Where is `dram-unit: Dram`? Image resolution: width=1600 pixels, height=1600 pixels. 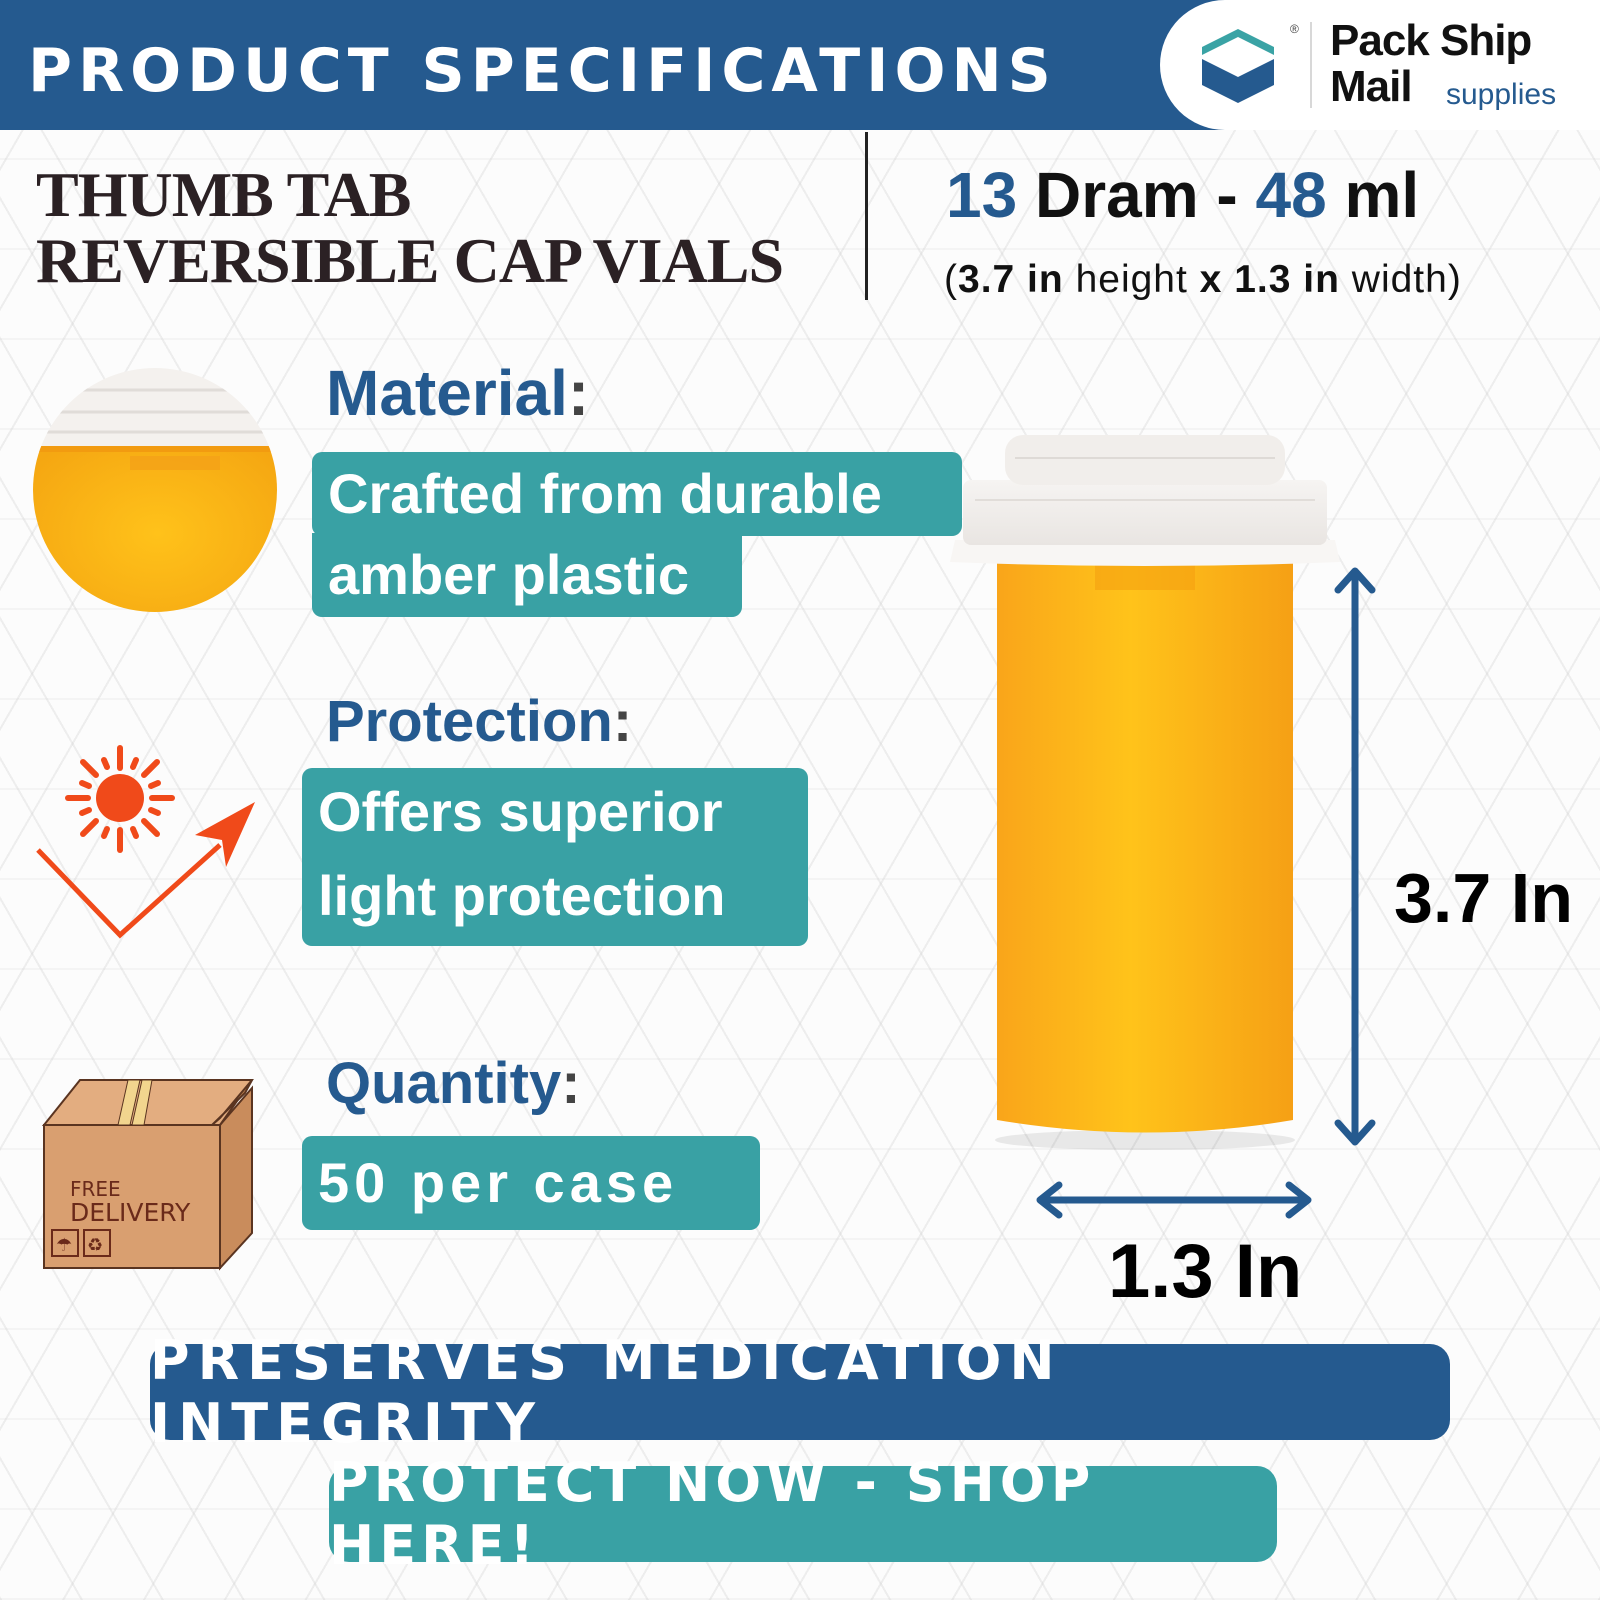 dram-unit: Dram is located at coordinates (1116, 195).